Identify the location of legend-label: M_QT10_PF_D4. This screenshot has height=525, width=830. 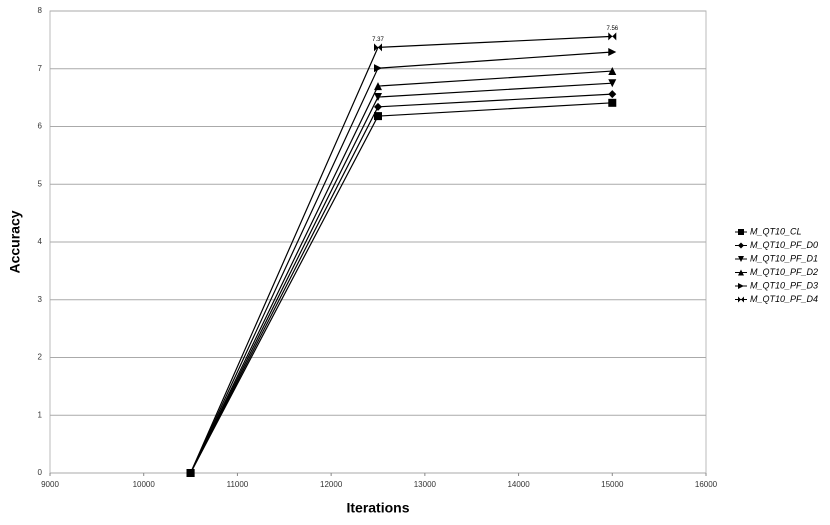
(784, 299).